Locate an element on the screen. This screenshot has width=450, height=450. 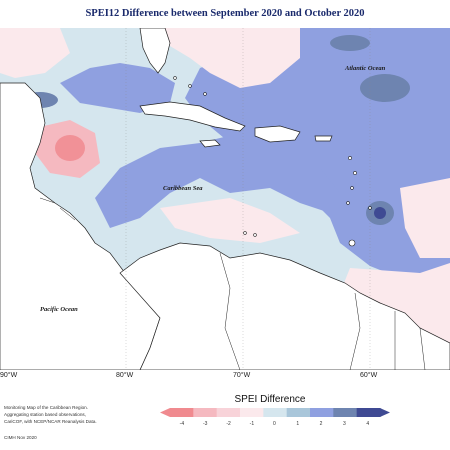
border-honduras is located at coordinates (67, 214).